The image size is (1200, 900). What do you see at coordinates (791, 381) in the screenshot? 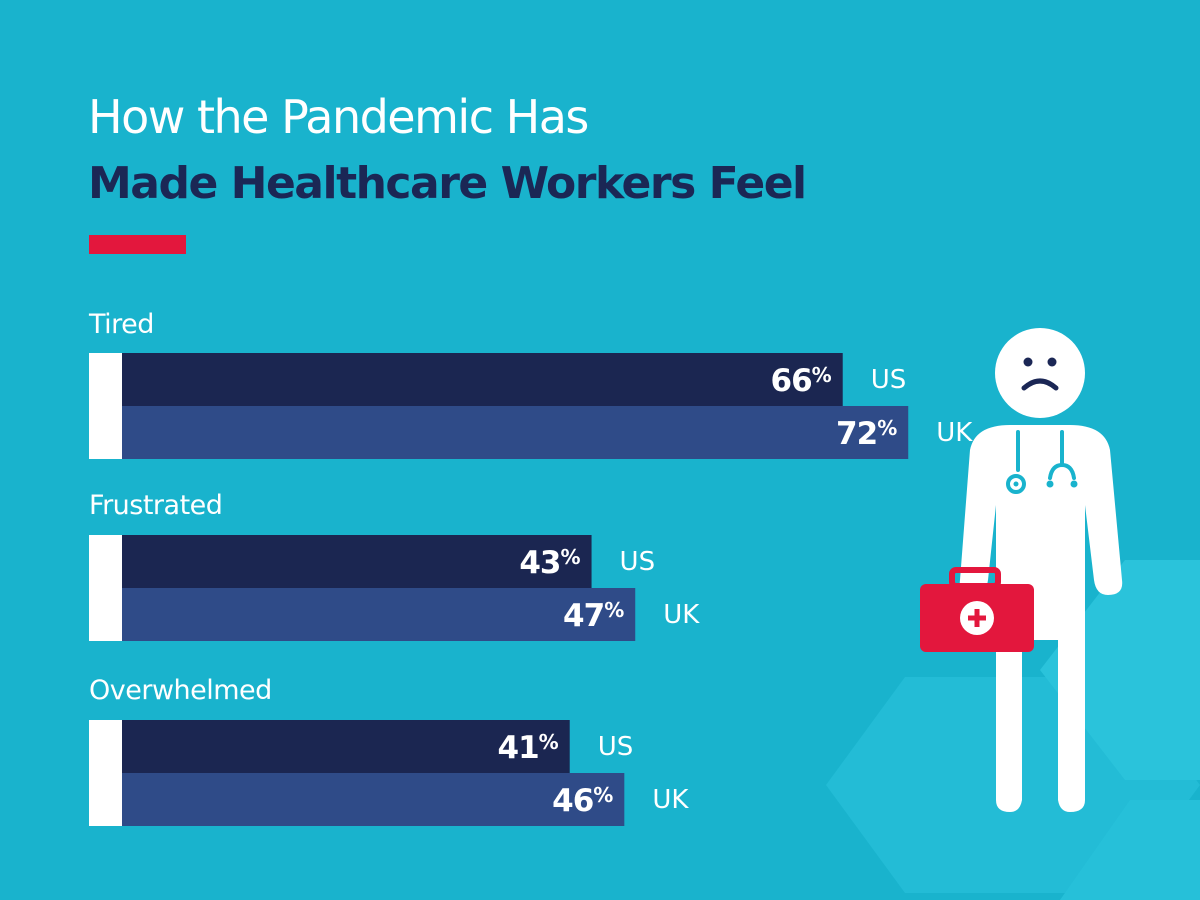
I see `data-label-value: 66` at bounding box center [791, 381].